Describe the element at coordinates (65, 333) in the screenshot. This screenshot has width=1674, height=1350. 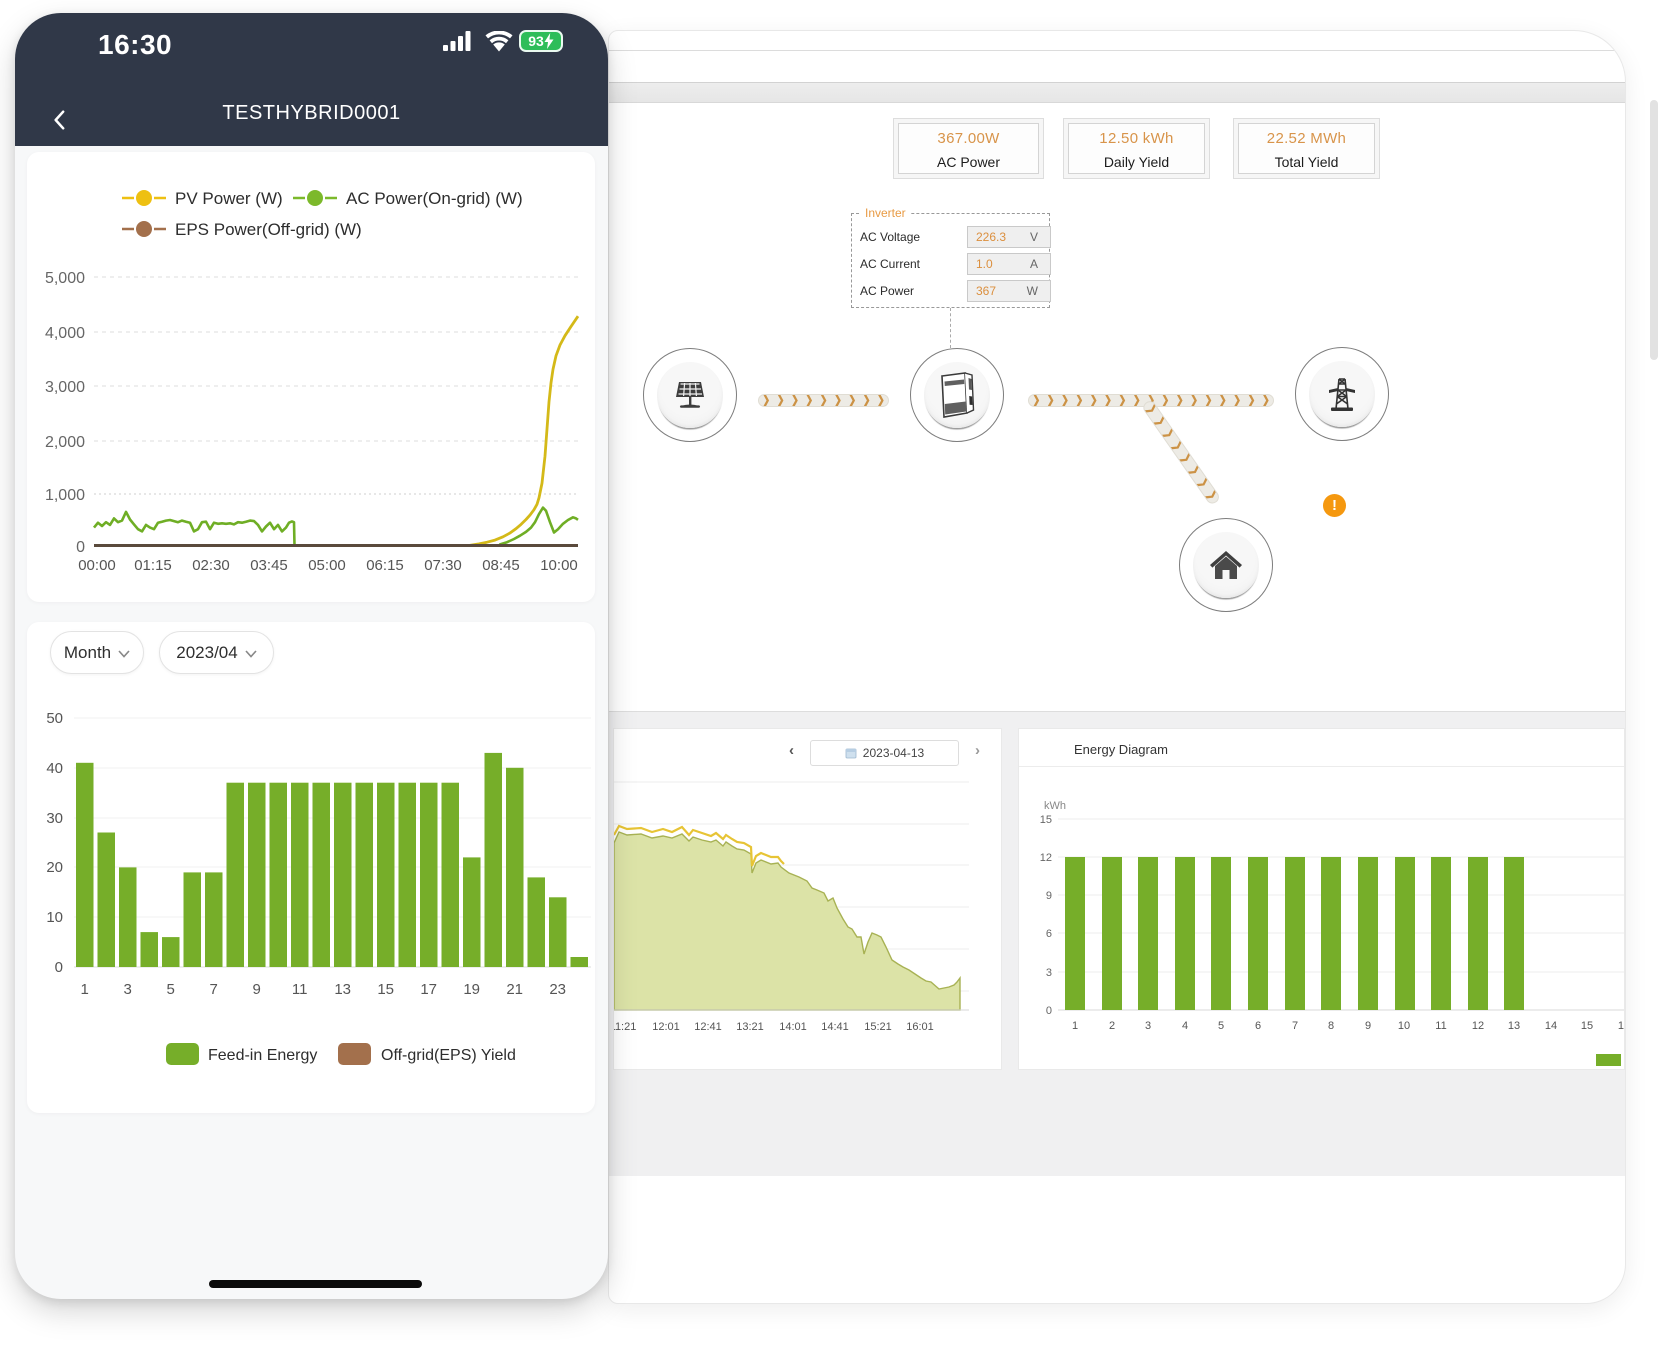
I see `svg-text: 4,000` at that location.